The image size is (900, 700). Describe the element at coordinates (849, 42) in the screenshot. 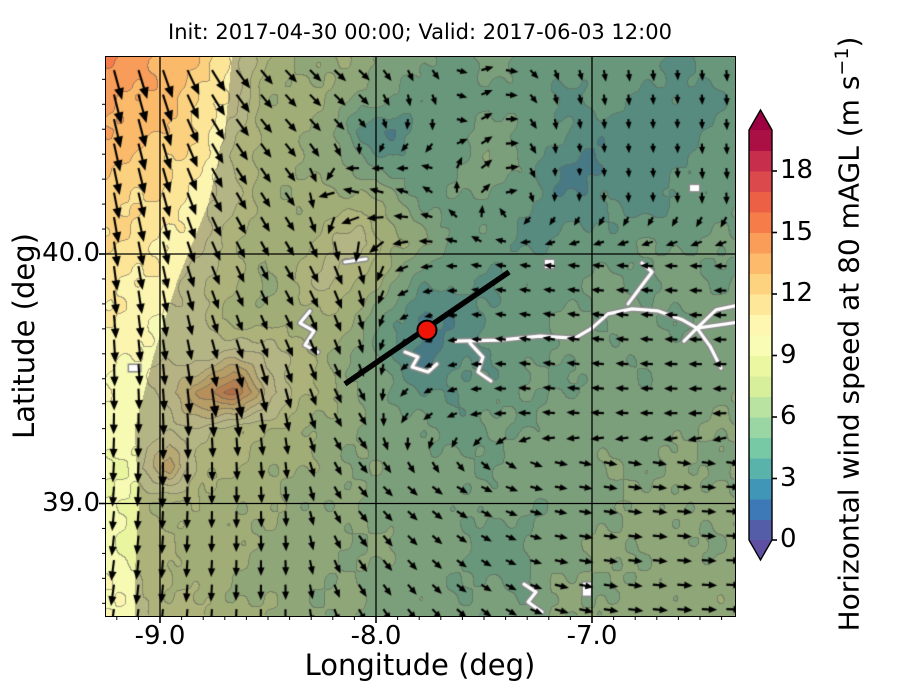

I see `colorbar-label-close: )` at that location.